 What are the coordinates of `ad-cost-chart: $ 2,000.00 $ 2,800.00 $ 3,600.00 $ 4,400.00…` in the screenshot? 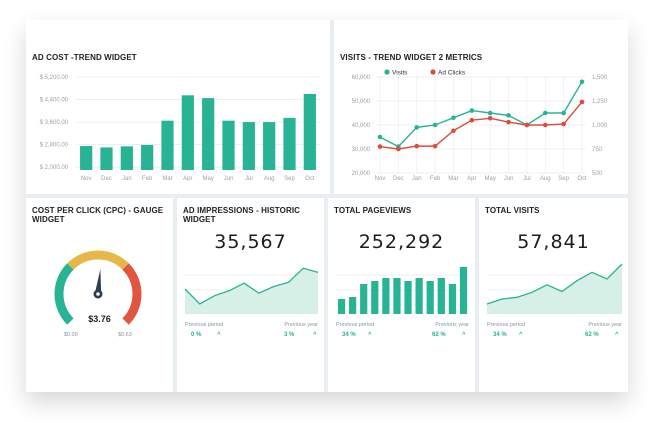 It's located at (180, 128).